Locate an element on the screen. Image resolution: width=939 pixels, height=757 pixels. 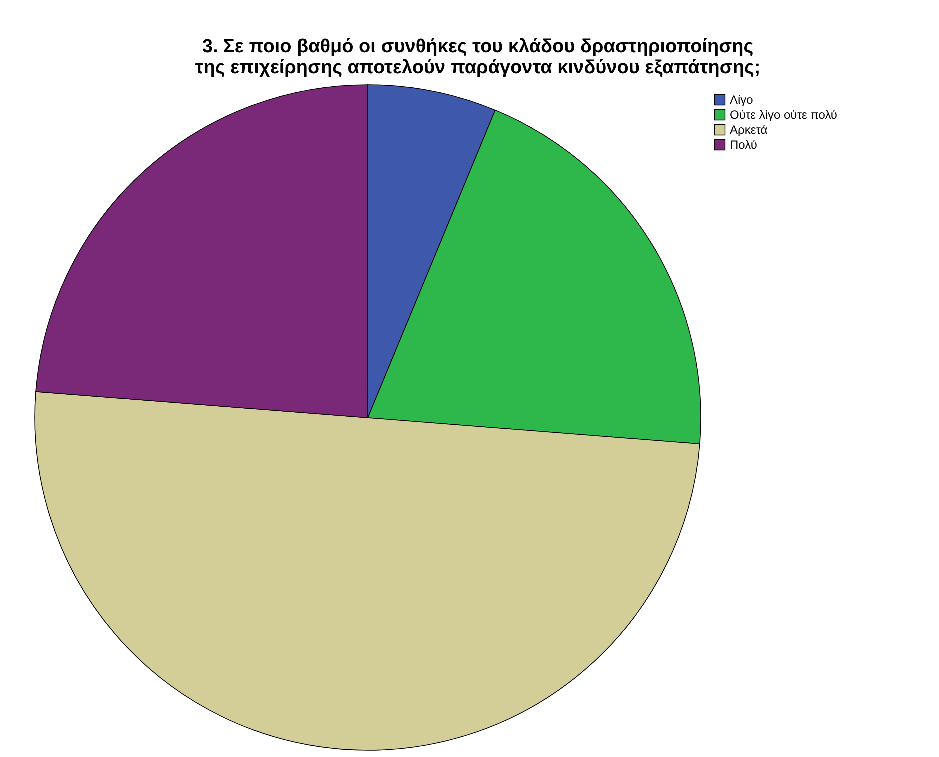
legend-label: Ούτε λίγο ούτε πολύ is located at coordinates (784, 115).